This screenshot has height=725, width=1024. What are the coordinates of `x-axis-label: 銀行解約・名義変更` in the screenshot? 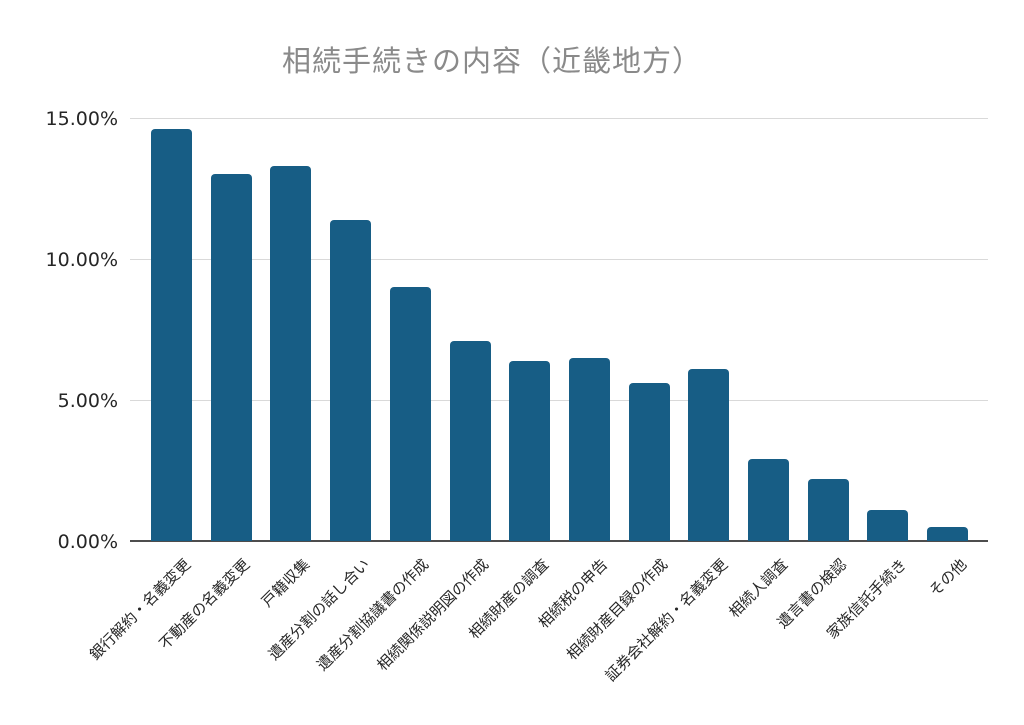 It's located at (139, 609).